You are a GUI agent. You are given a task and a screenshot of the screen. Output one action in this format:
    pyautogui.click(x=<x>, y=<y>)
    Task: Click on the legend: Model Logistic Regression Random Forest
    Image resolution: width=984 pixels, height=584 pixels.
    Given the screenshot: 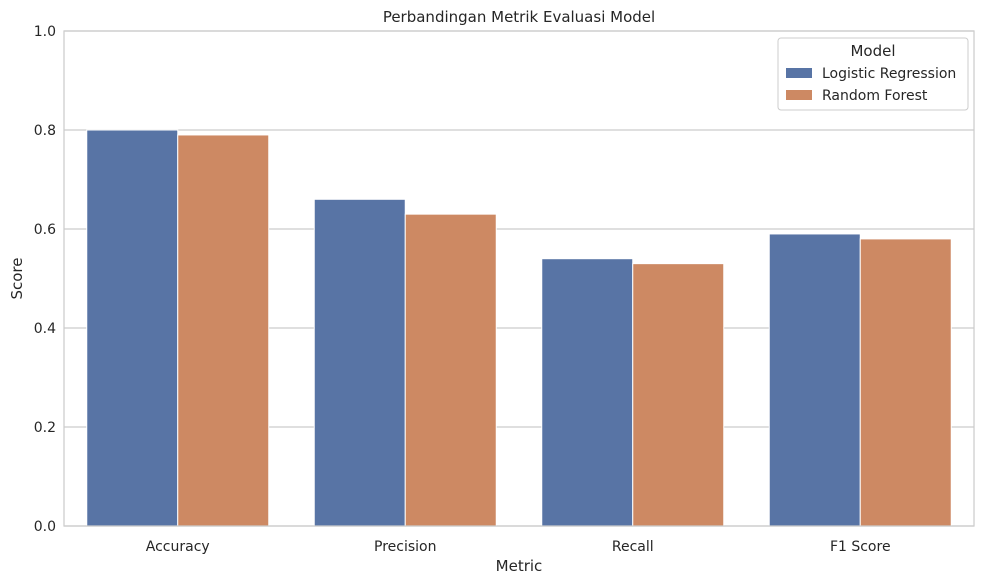 What is the action you would take?
    pyautogui.click(x=873, y=74)
    